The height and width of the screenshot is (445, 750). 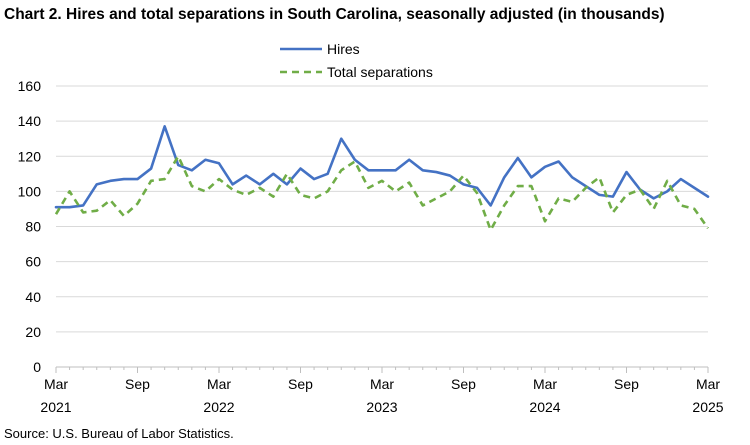 I want to click on y-axis: 0 20 40 60 80 100 120 140 160, so click(x=30, y=226).